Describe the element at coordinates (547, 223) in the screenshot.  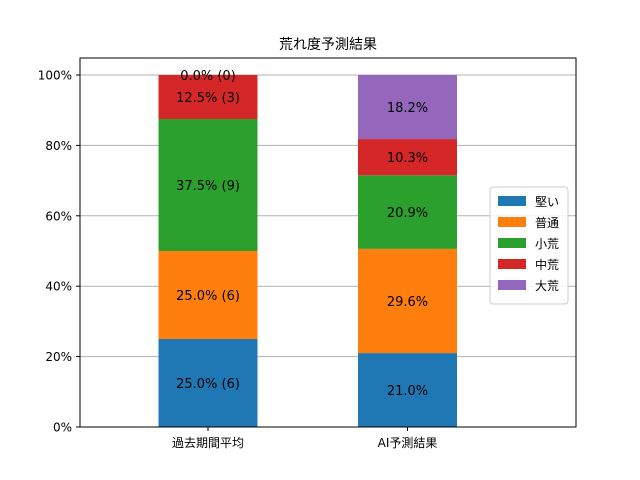
I see `legend-label: 普通` at that location.